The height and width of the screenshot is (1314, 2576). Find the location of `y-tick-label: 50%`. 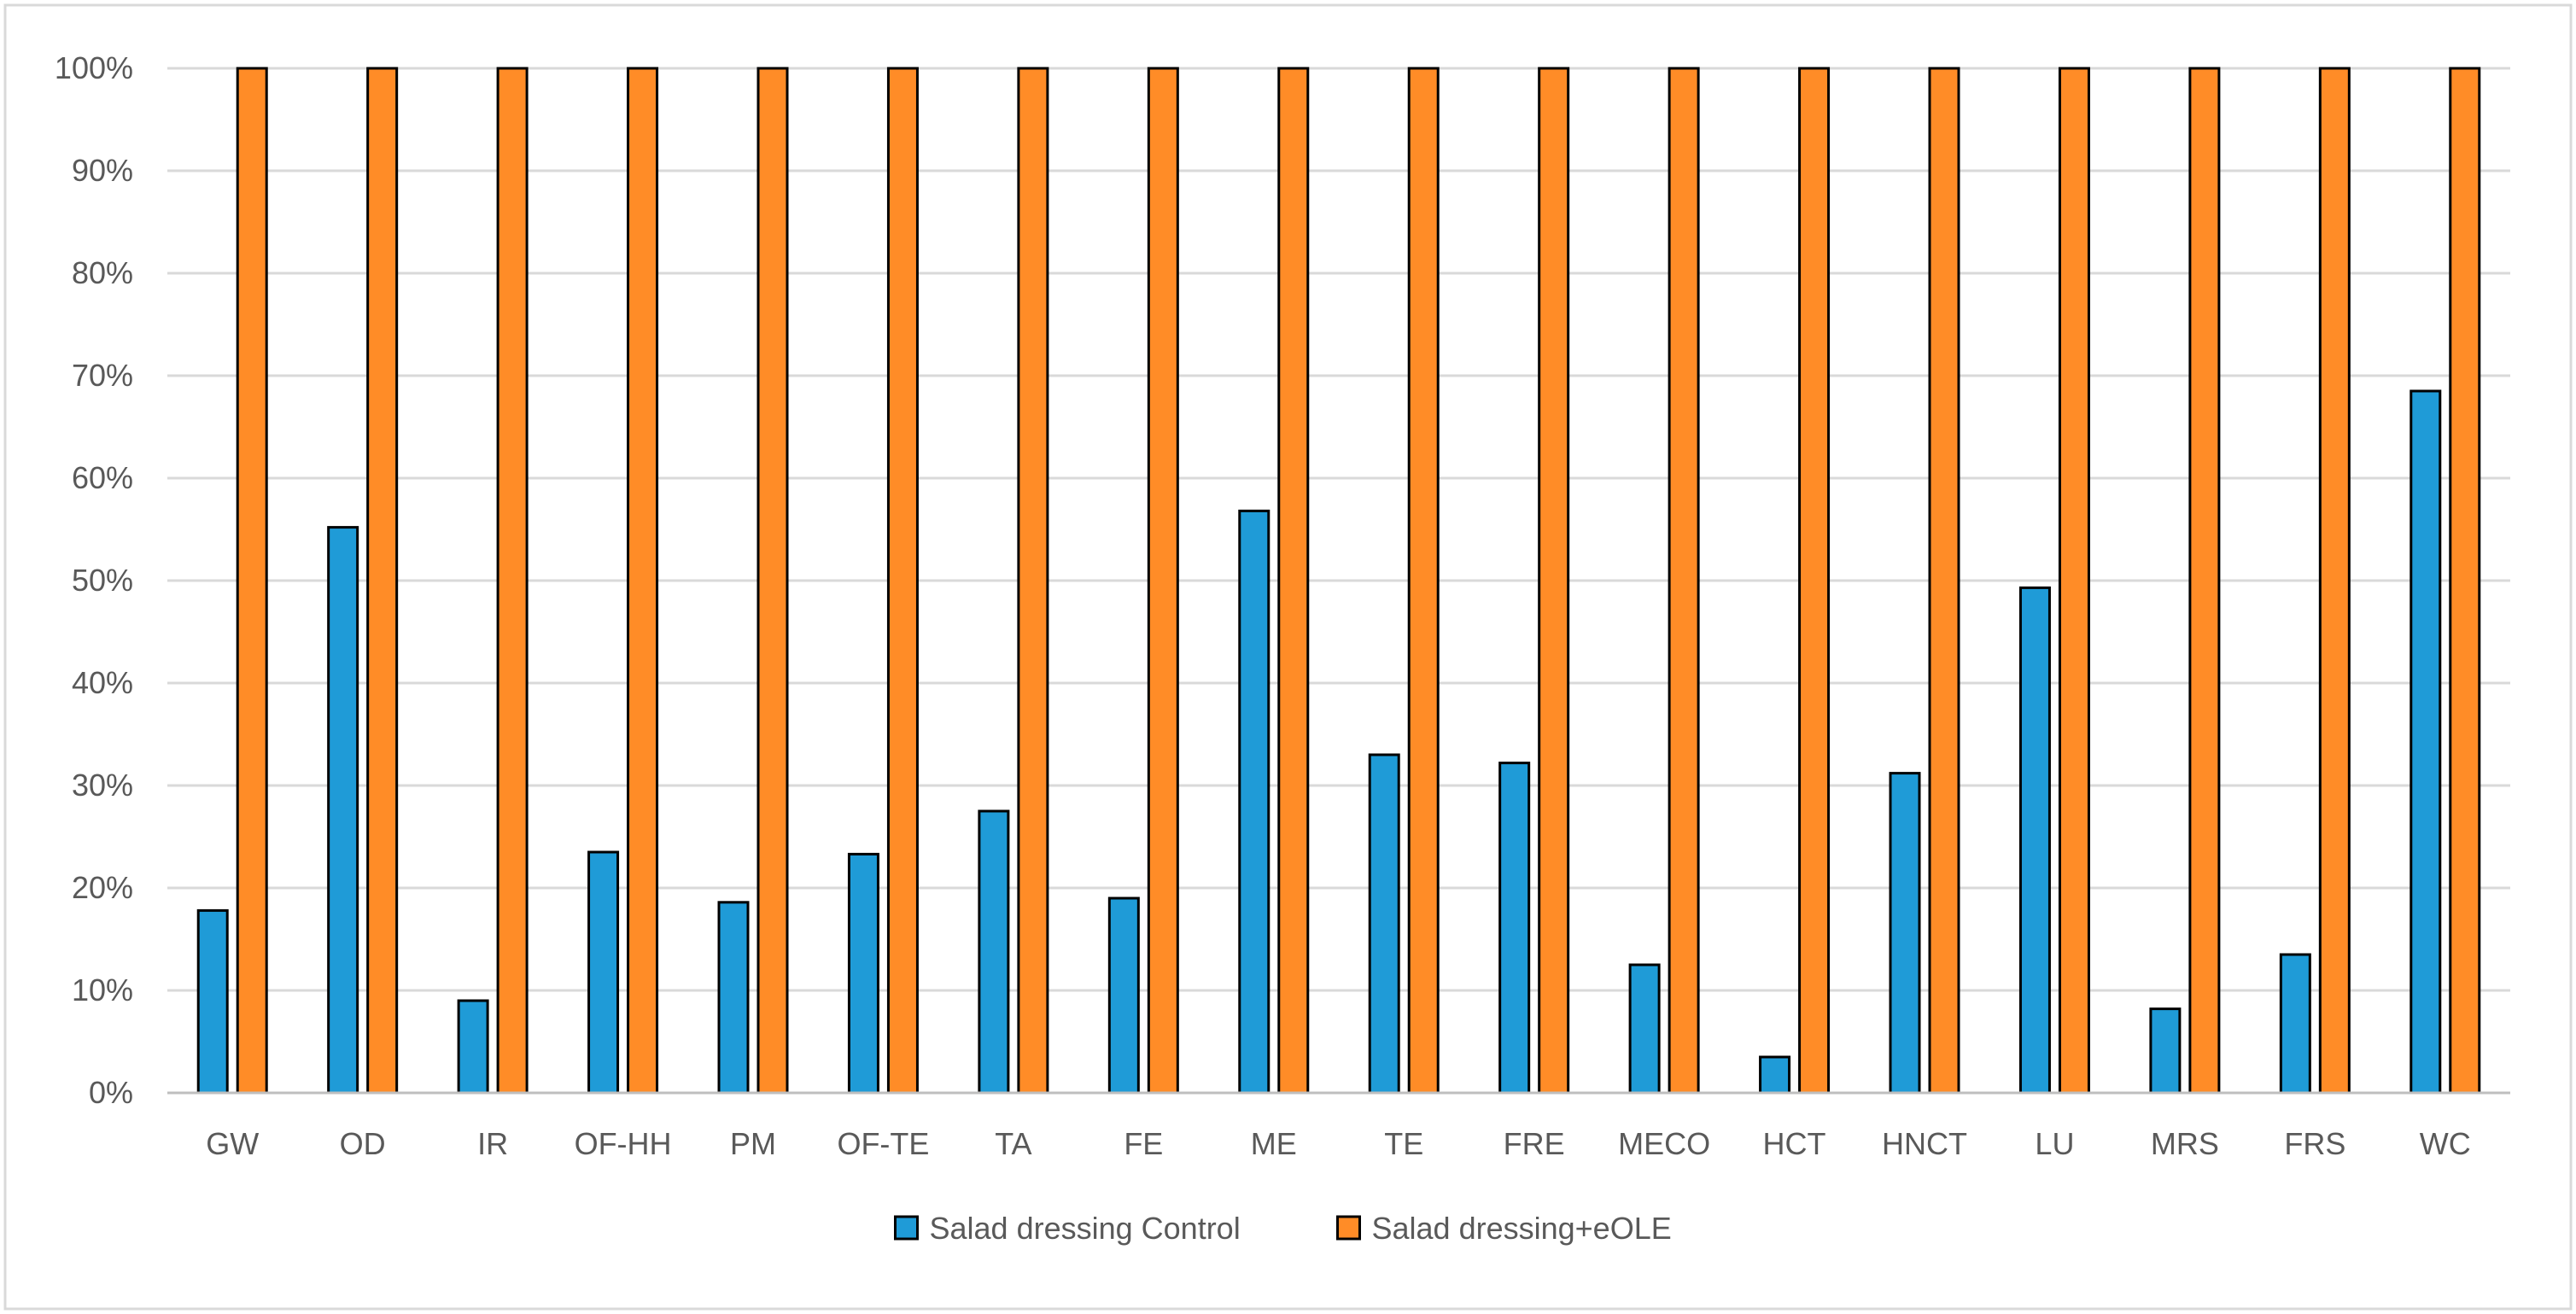

y-tick-label: 50% is located at coordinates (102, 580).